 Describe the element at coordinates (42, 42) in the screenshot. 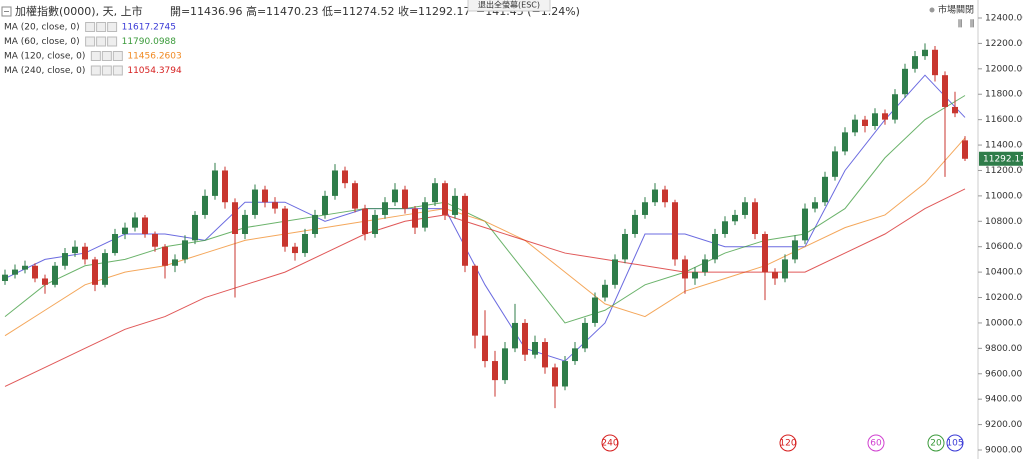

I see `legend-name: MA (60, close, 0)` at that location.